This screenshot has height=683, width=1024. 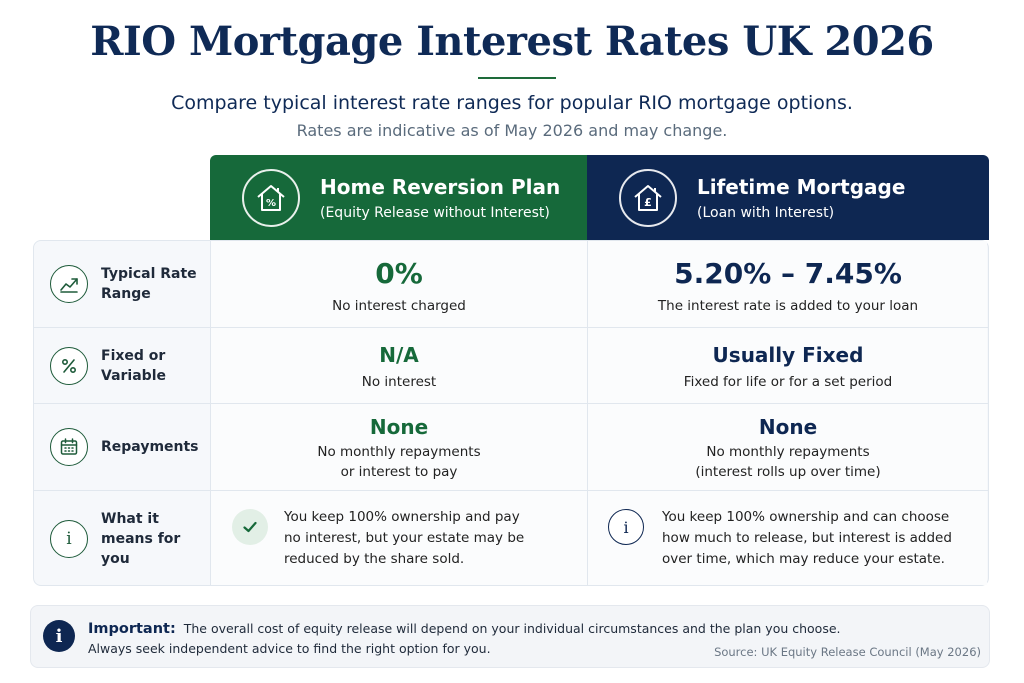 What do you see at coordinates (788, 306) in the screenshot?
I see `lm-rate-detail: The interest rate is added to your loan` at bounding box center [788, 306].